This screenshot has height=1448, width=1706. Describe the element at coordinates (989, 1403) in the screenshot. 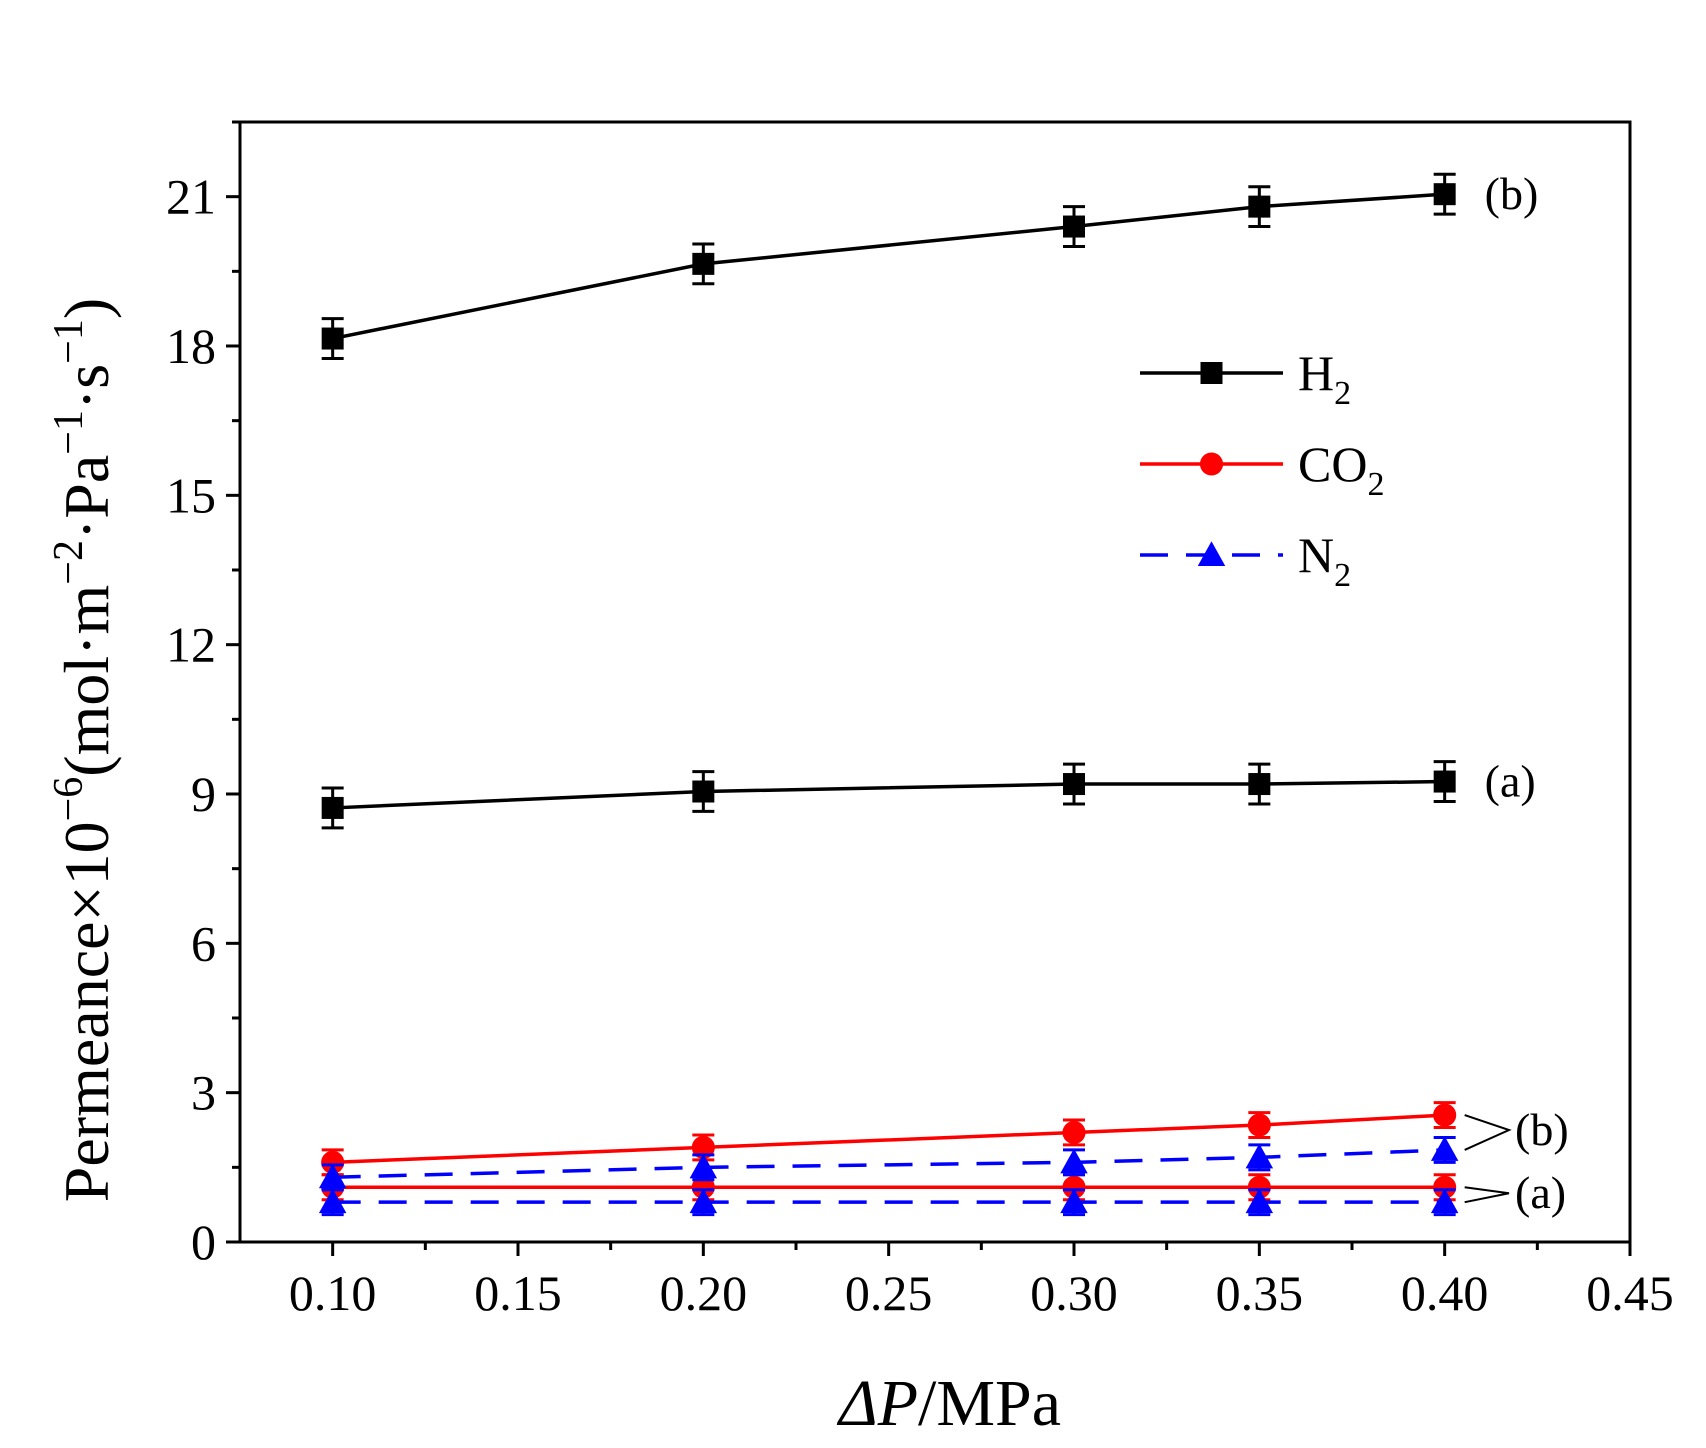

I see `x-axis-title-suffix: /MPa` at that location.